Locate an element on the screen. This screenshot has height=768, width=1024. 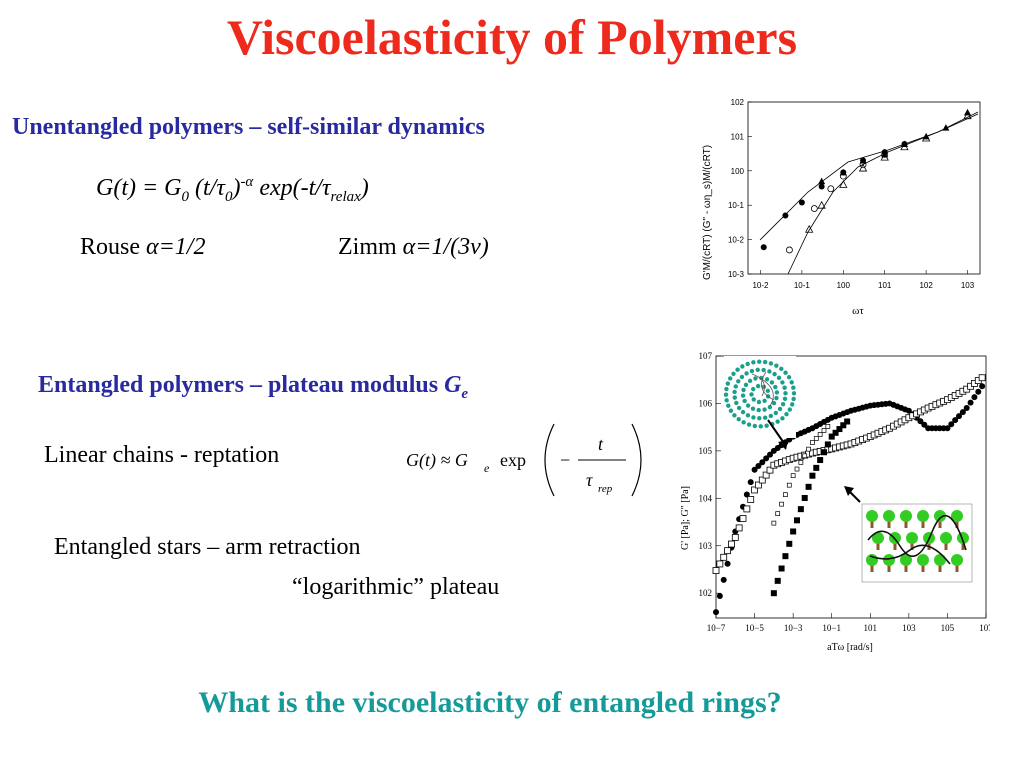
chart1-x-tick-label: 10-1 is located at coordinates (802, 285).